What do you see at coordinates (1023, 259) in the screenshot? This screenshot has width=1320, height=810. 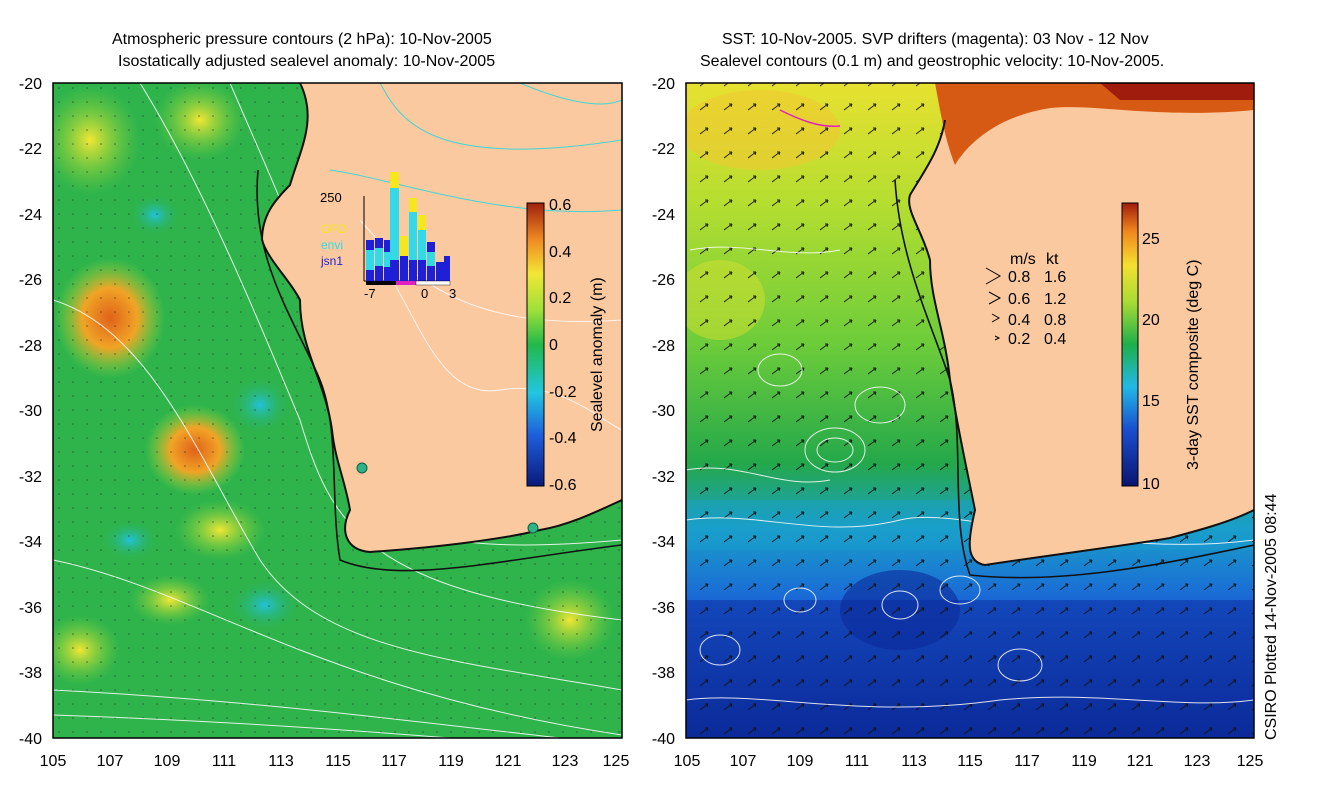 I see `velocity-key-header-ms: m/s` at bounding box center [1023, 259].